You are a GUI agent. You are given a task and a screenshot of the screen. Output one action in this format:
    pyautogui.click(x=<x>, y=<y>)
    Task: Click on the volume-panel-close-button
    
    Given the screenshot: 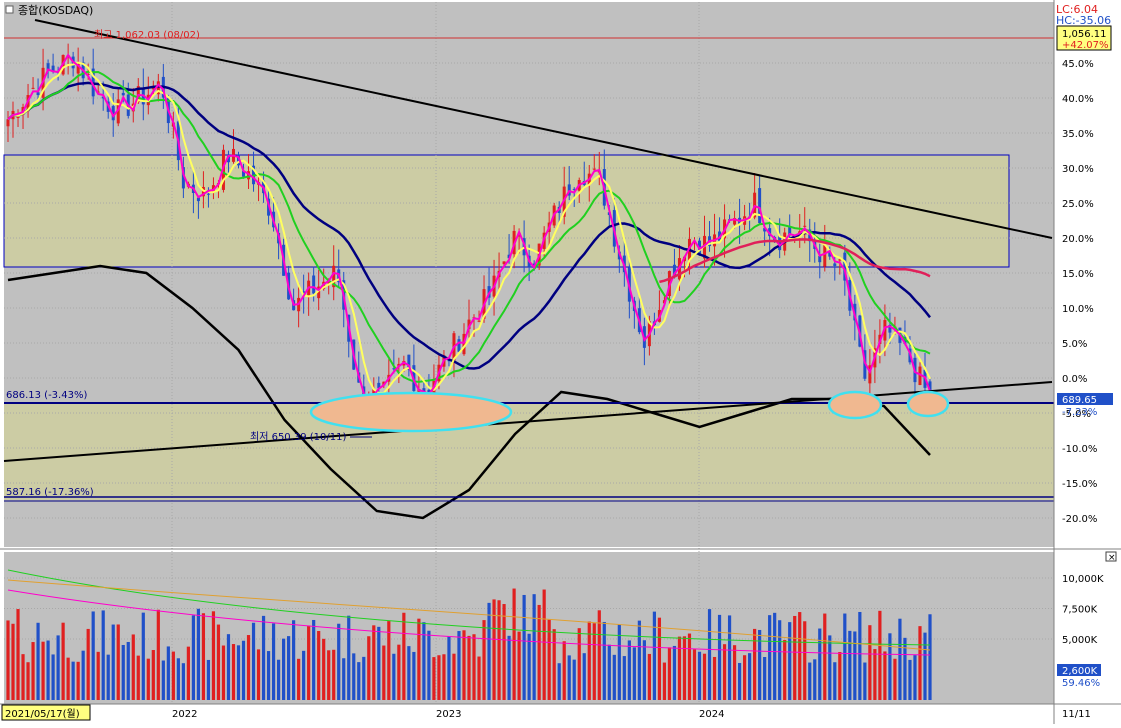 What is the action you would take?
    pyautogui.click(x=1111, y=556)
    